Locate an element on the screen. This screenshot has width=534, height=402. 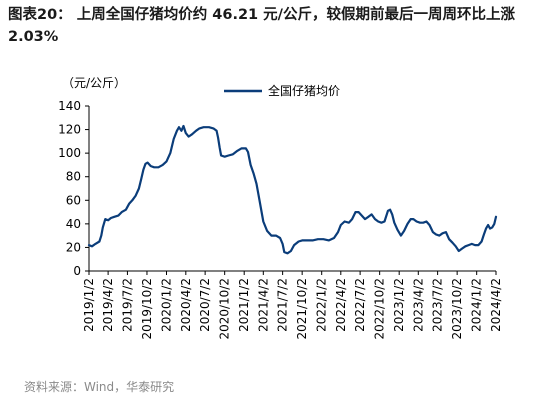
legend: 全国仔猪均价 is located at coordinates (282, 90).